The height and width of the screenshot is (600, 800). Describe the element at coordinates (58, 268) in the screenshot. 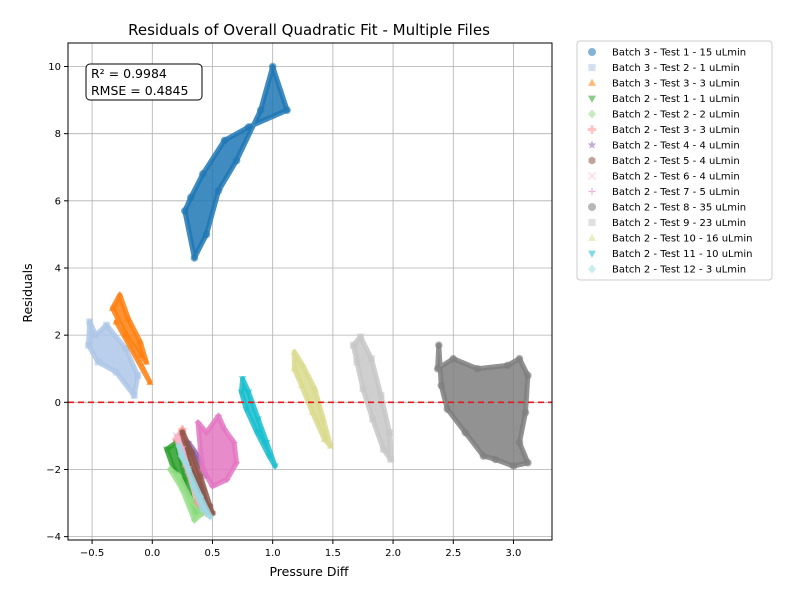

I see `y-tick-label: 4` at that location.